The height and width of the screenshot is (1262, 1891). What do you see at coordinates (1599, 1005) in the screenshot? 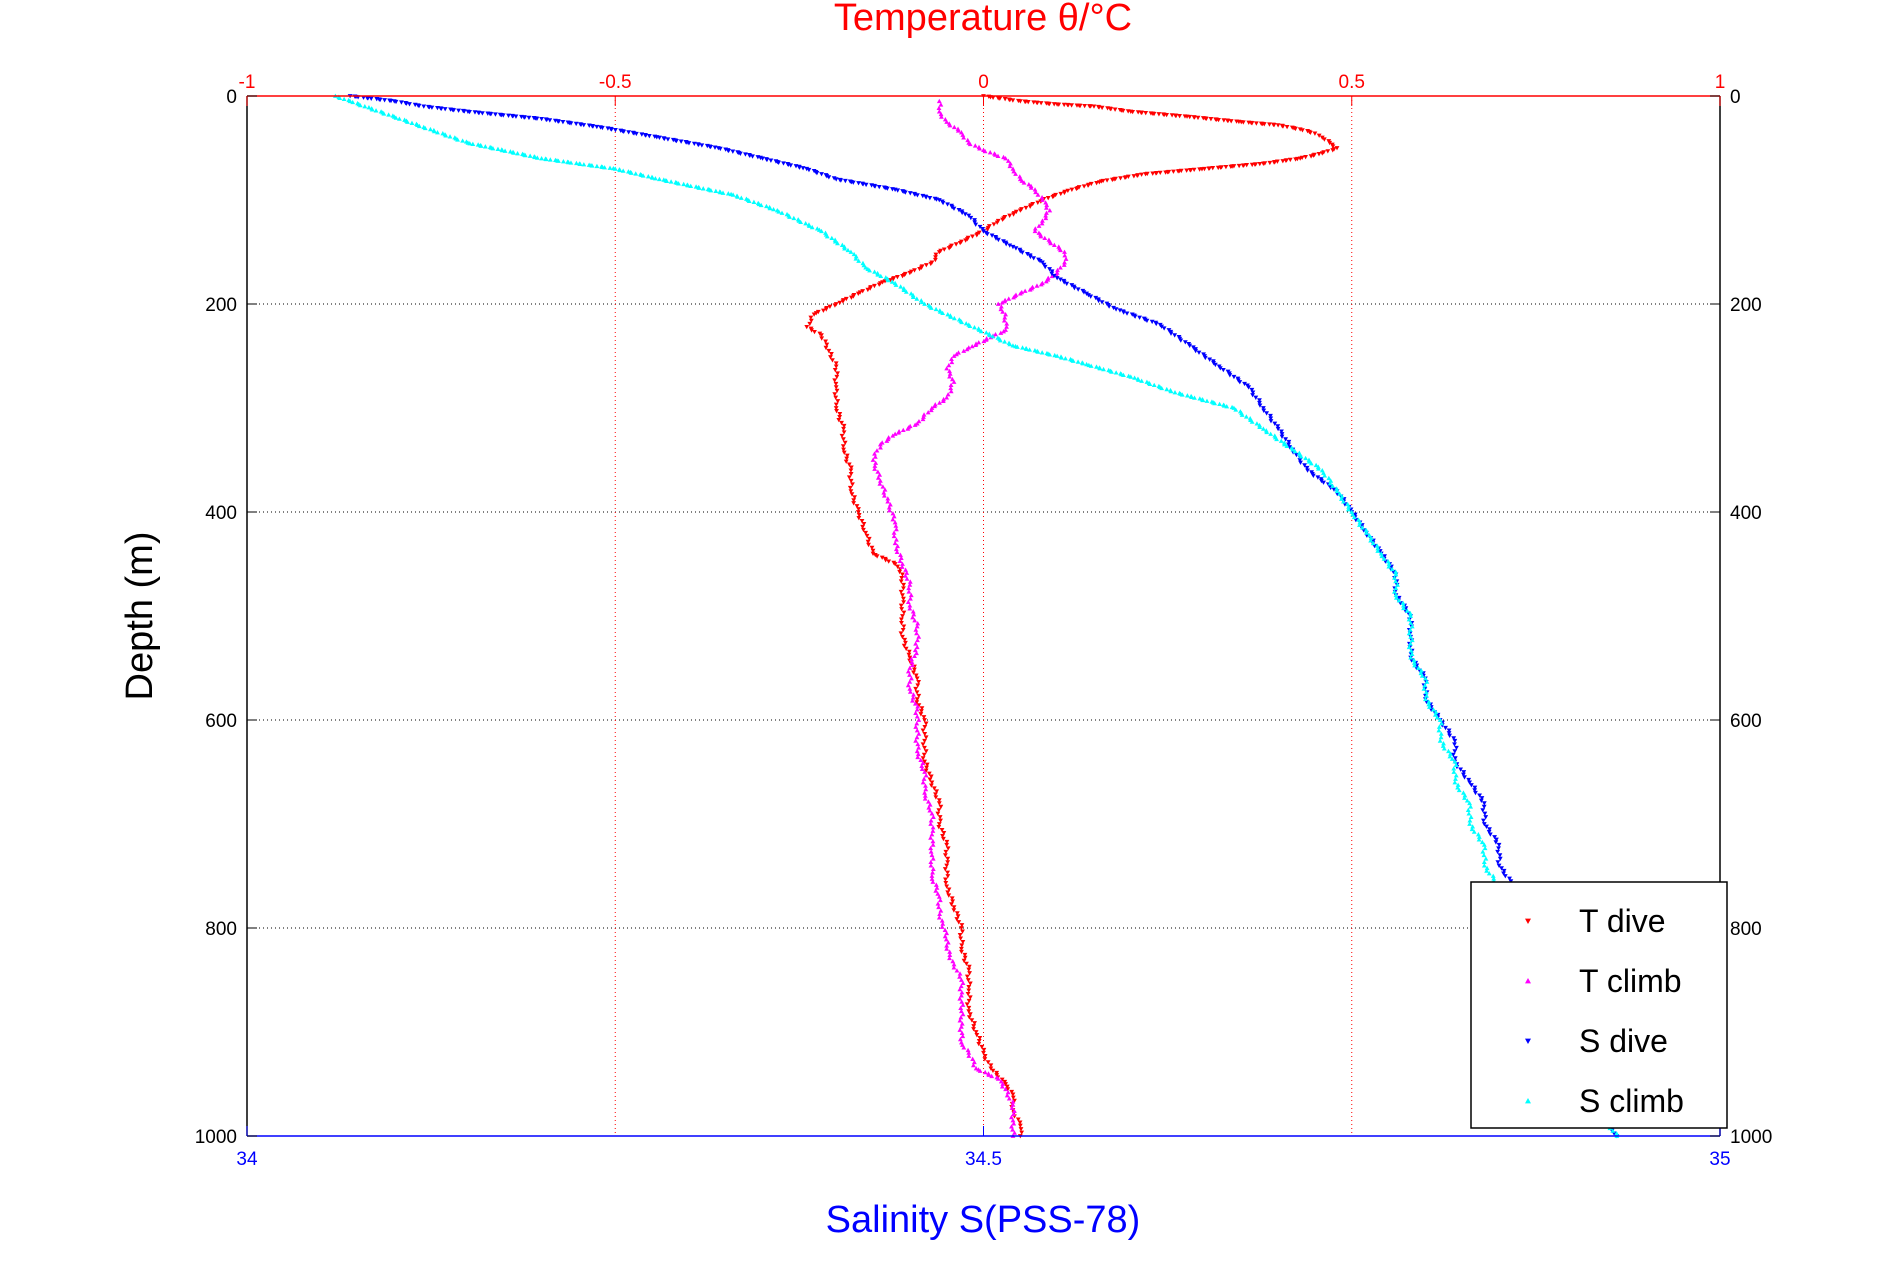
I see `legend: T dive T climb S dive S climb` at bounding box center [1599, 1005].